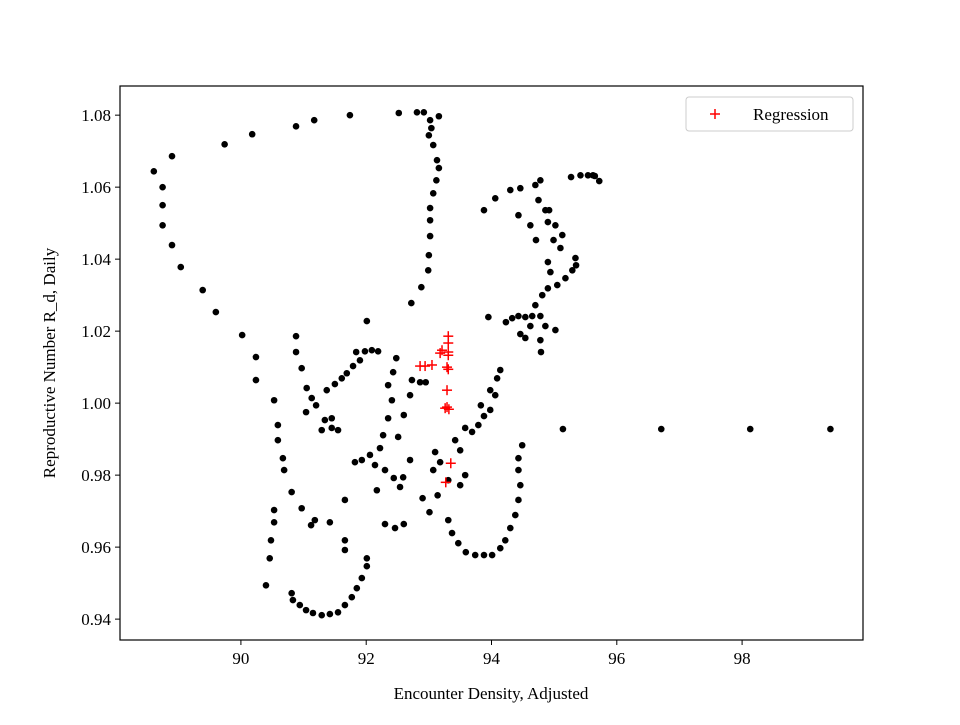  Describe the element at coordinates (96, 403) in the screenshot. I see `y-tick-label: 1.00` at that location.